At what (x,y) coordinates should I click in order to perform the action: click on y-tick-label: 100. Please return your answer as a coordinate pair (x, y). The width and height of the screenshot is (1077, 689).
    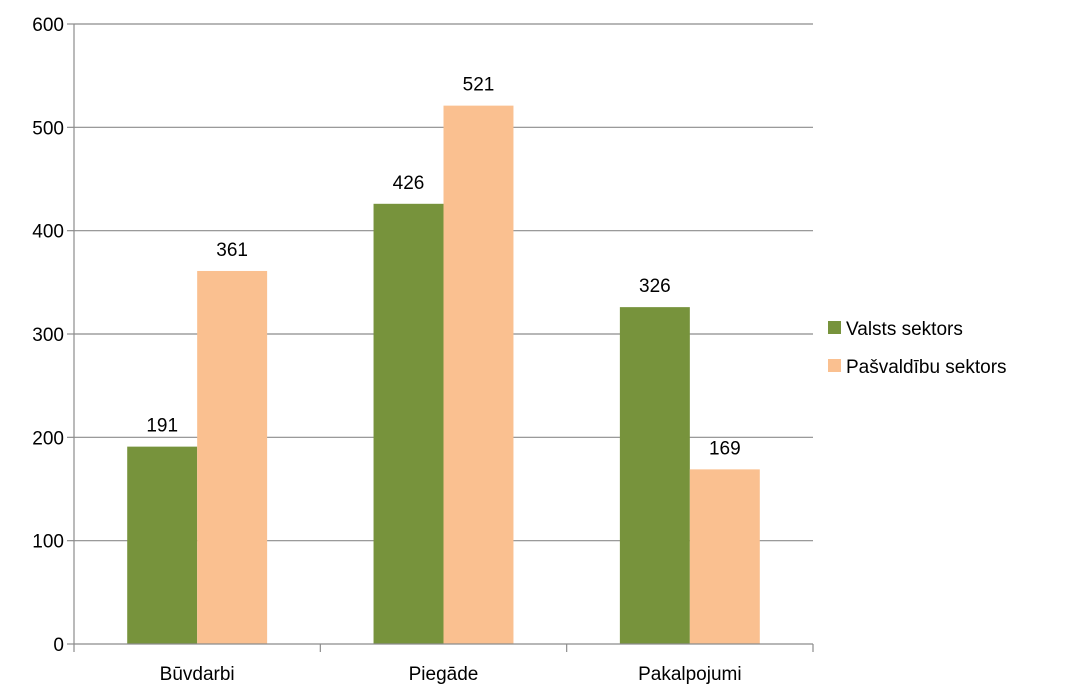
    Looking at the image, I should click on (48, 542).